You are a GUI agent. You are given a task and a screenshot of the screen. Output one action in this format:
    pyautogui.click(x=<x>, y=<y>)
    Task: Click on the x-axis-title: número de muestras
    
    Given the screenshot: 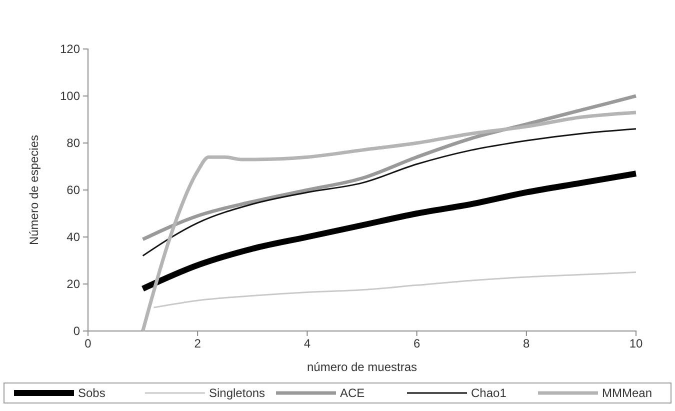 What is the action you would take?
    pyautogui.click(x=362, y=367)
    